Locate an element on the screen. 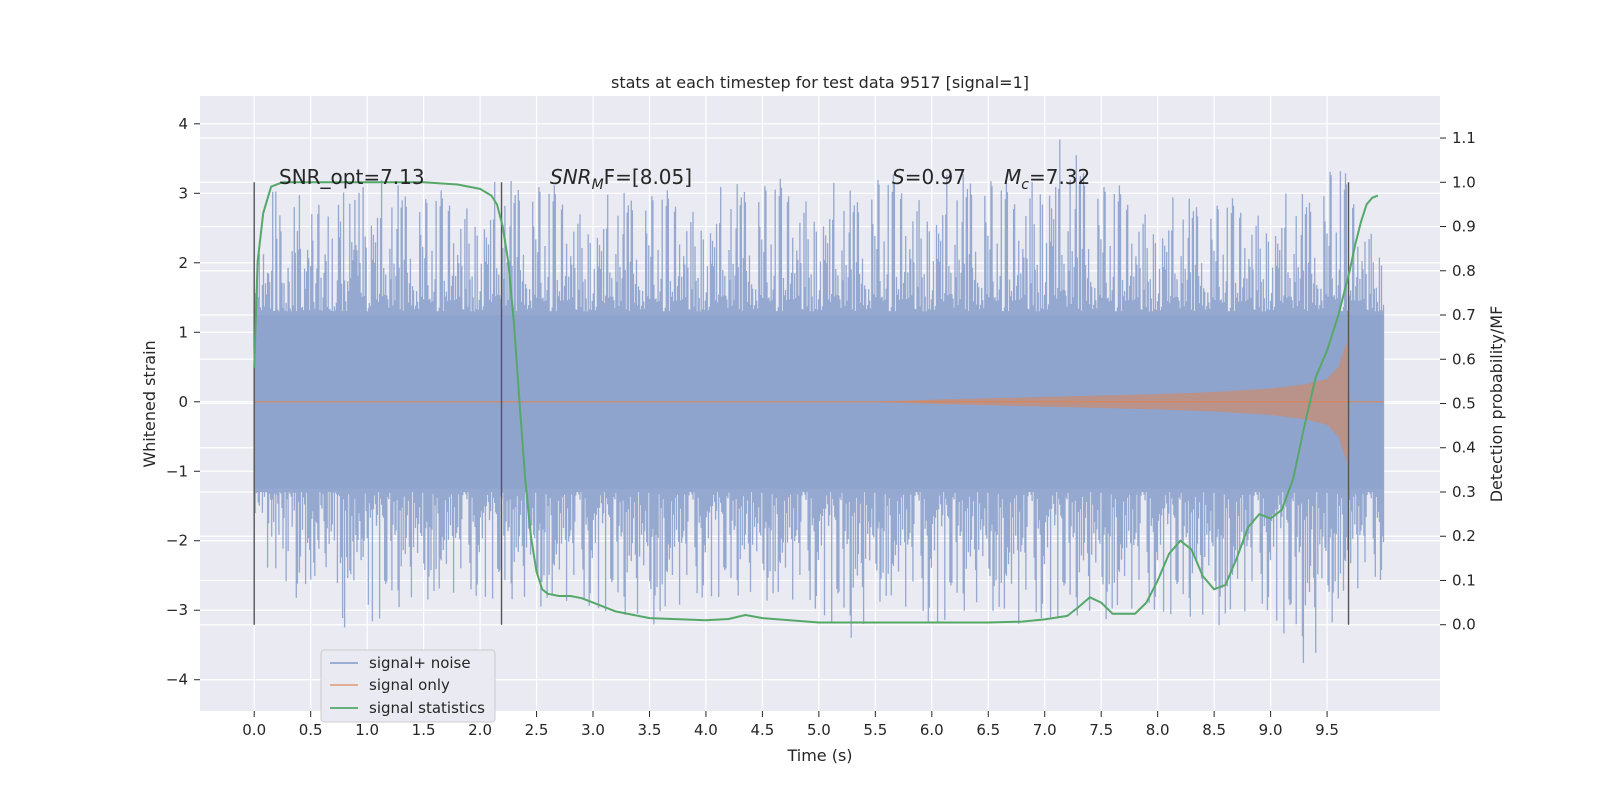 The image size is (1600, 800). legend-label-signal-statistics: signal statistics is located at coordinates (427, 708).